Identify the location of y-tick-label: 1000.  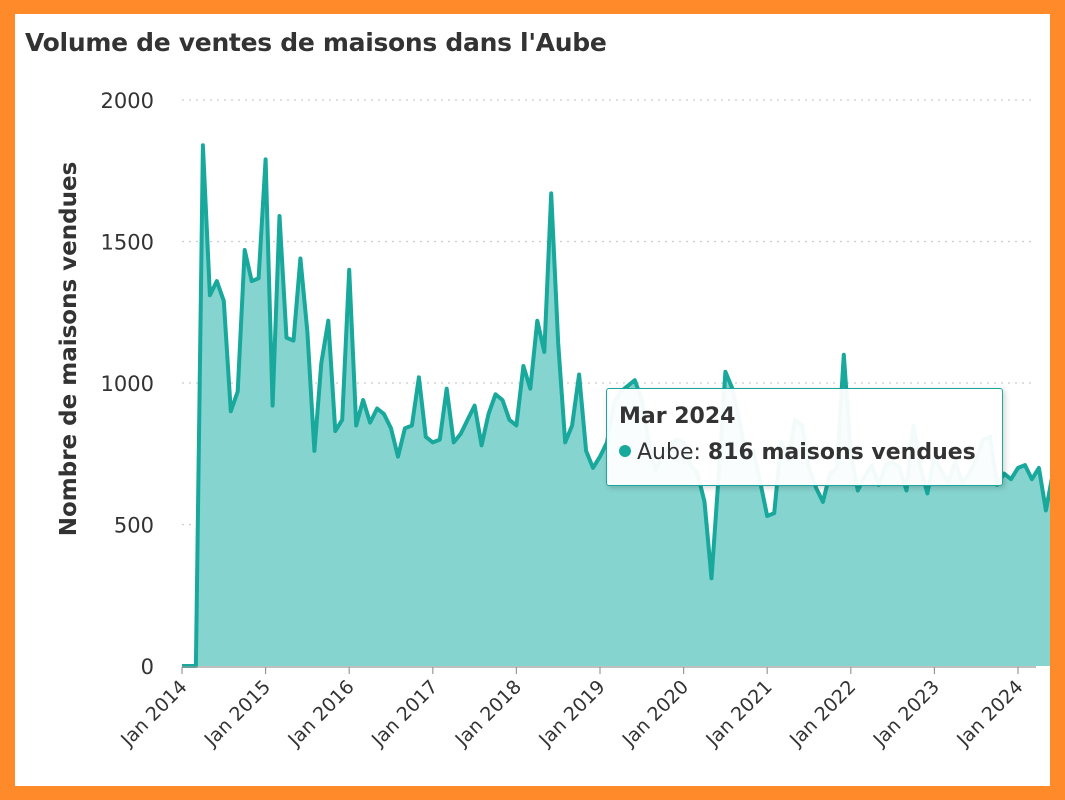
(127, 384).